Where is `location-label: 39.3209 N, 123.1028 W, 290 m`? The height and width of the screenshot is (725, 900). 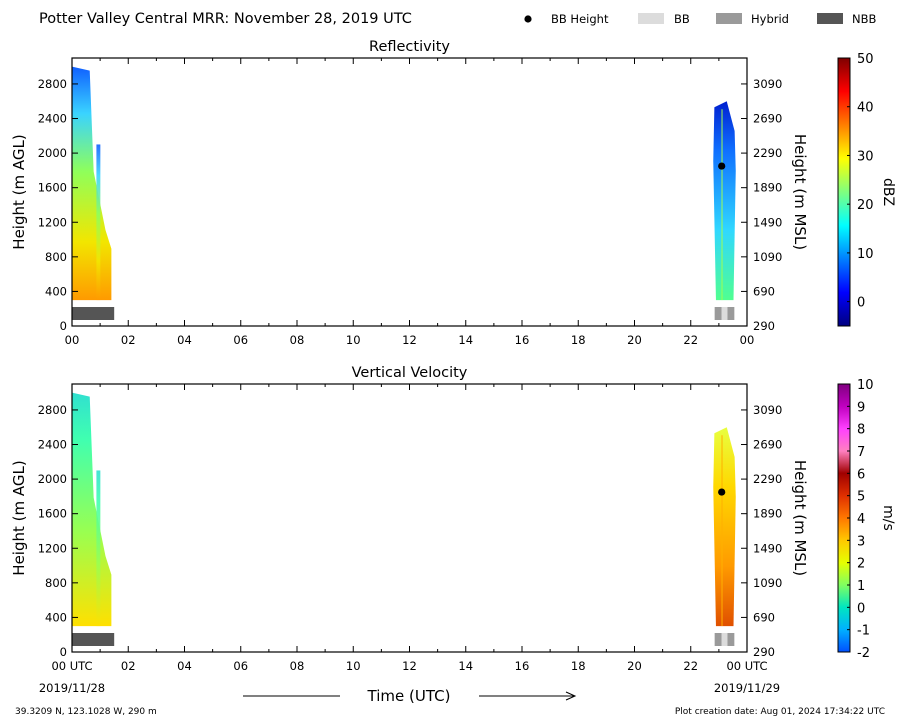 location-label: 39.3209 N, 123.1028 W, 290 m is located at coordinates (86, 712).